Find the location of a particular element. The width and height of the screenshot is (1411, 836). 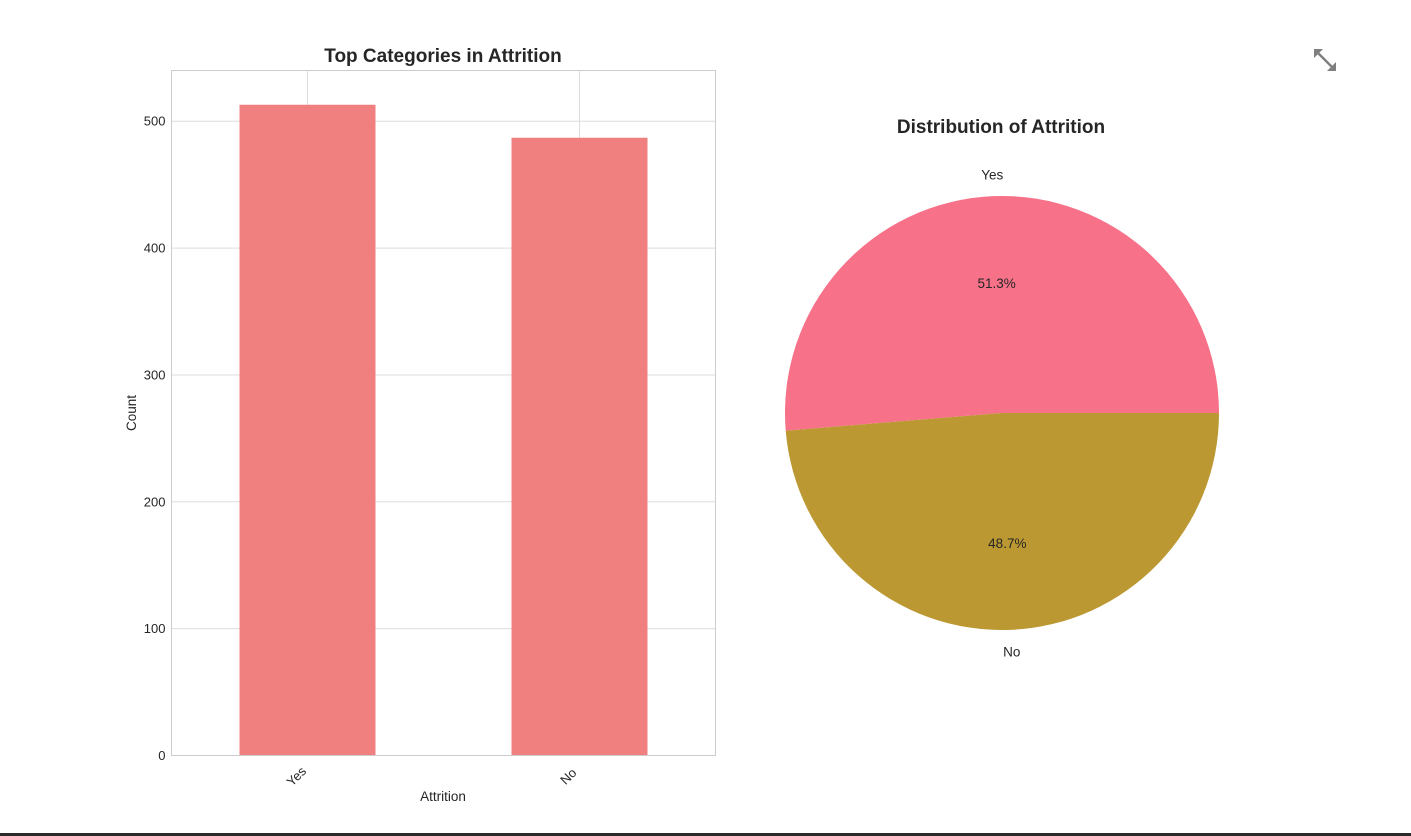

bar-chart-title: Top Categories in Attrition is located at coordinates (443, 56).